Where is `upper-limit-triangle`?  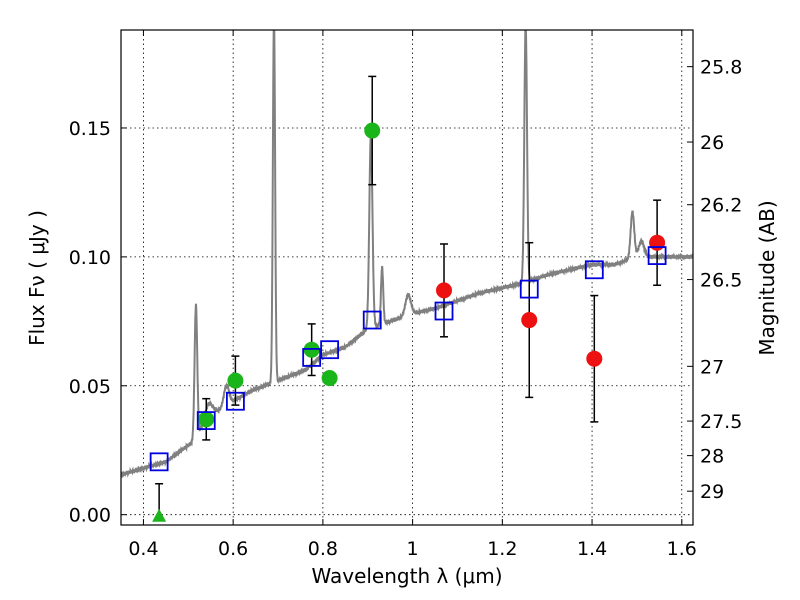
upper-limit-triangle is located at coordinates (159, 515).